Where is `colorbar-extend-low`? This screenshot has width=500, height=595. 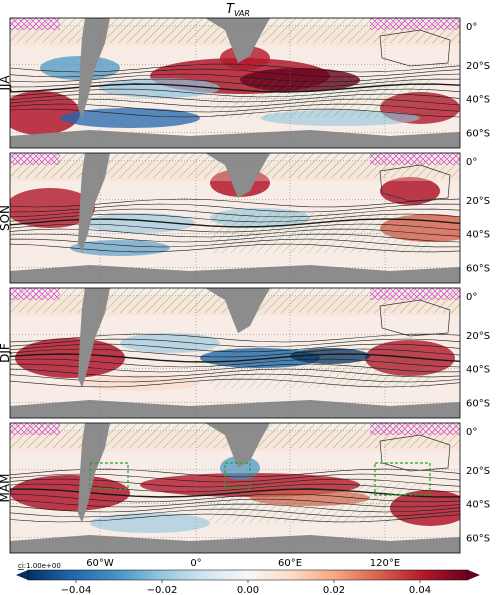
colorbar-extend-low is located at coordinates (22, 575).